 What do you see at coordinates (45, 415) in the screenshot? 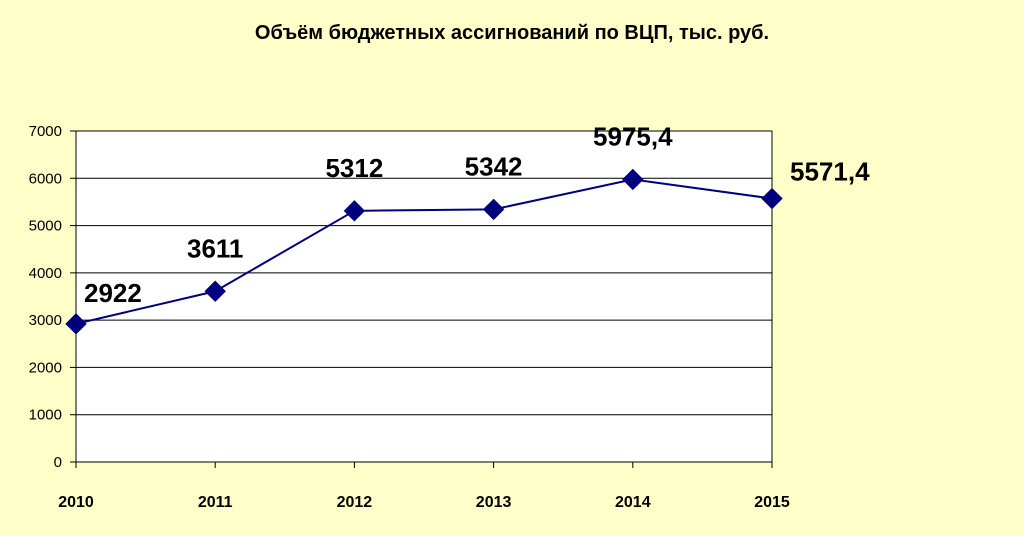
I see `y-tick-label: 1000` at bounding box center [45, 415].